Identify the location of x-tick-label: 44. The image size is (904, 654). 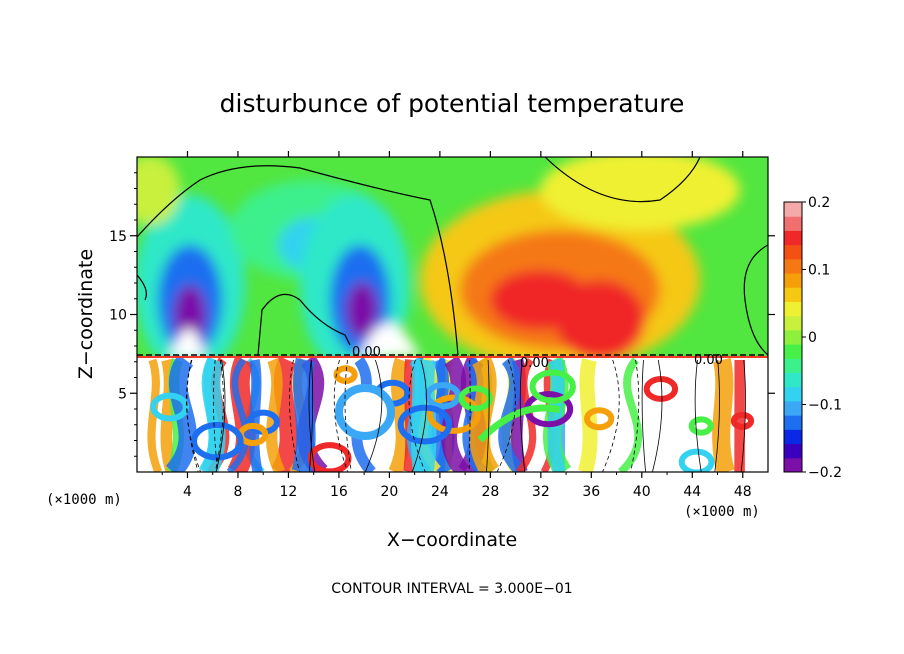
(692, 492).